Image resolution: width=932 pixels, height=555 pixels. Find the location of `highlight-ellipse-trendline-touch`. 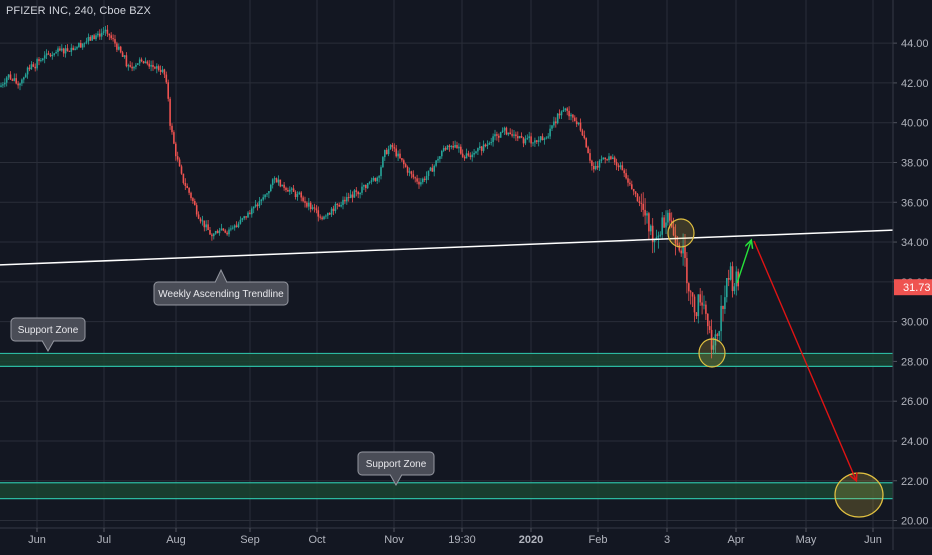

highlight-ellipse-trendline-touch is located at coordinates (681, 233).